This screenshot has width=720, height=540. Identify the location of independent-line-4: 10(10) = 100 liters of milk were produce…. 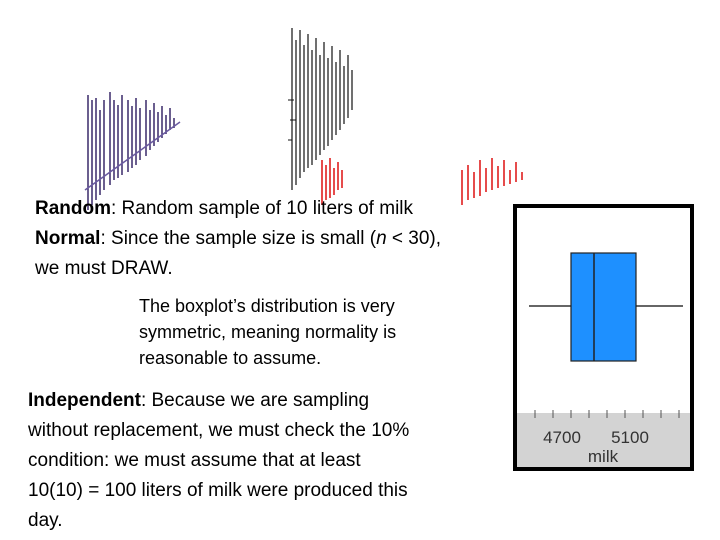
(218, 490).